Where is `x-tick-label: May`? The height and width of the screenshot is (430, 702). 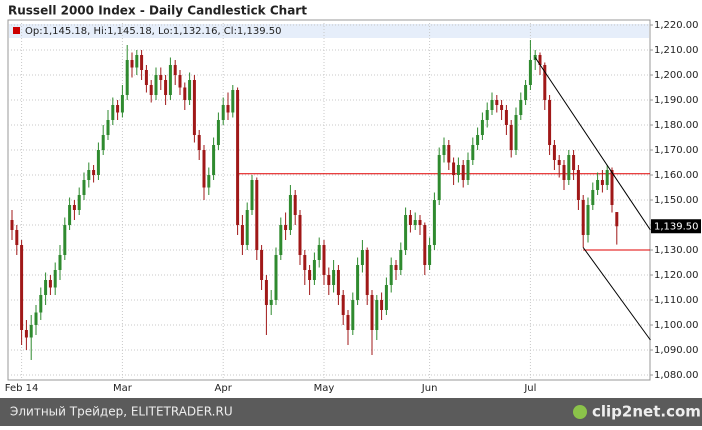 x-tick-label: May is located at coordinates (324, 388).